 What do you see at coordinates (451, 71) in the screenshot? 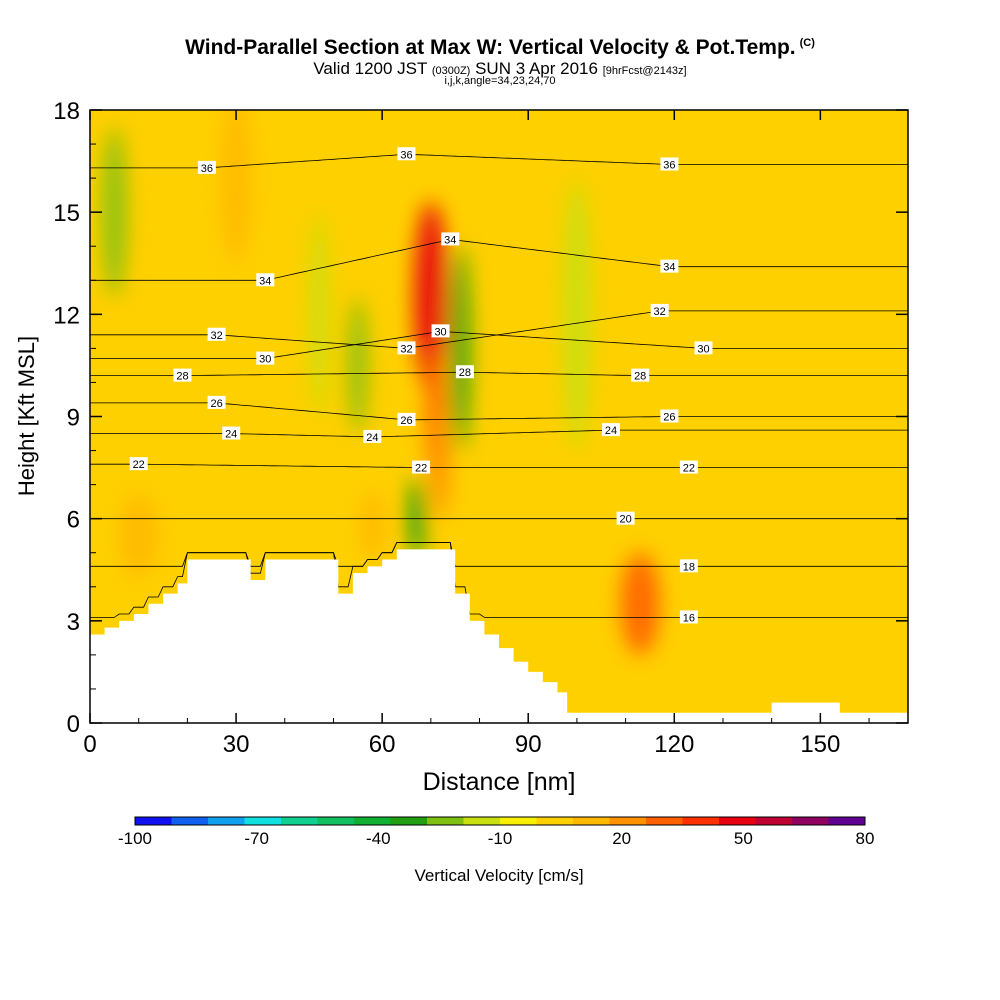
I see `valid-utc: (0300Z)` at bounding box center [451, 71].